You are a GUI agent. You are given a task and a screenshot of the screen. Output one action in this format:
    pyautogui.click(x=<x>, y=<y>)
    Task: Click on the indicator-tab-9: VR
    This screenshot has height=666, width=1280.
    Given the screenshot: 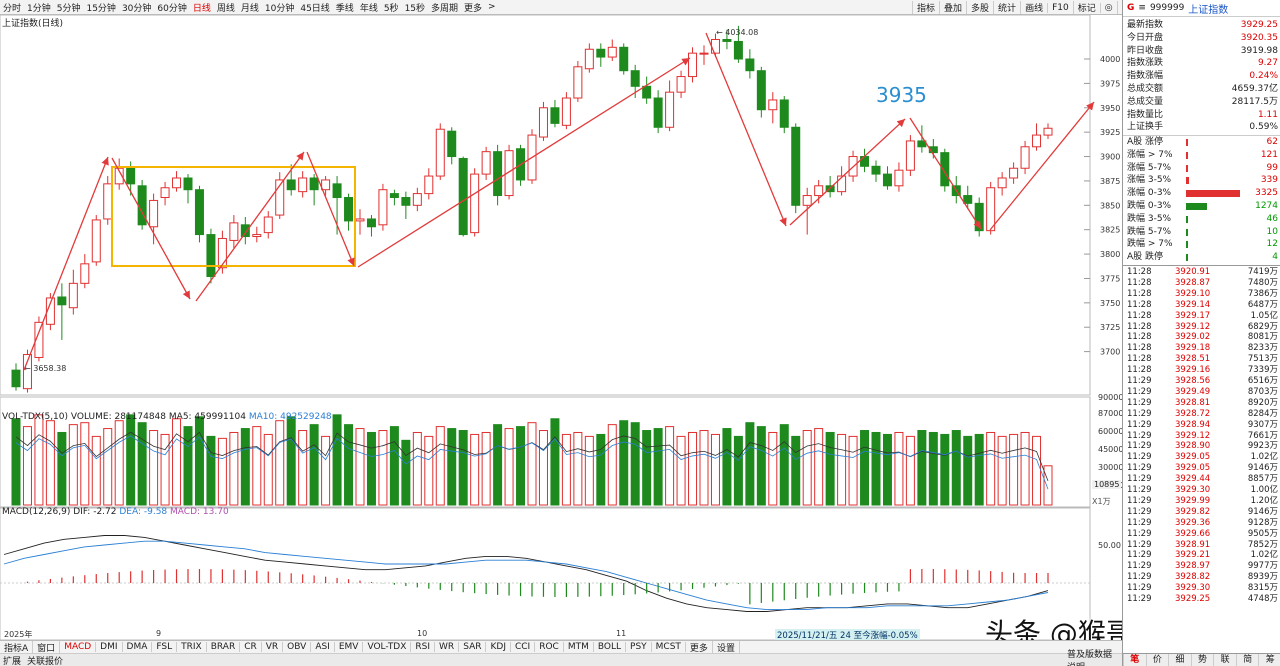 What is the action you would take?
    pyautogui.click(x=273, y=647)
    